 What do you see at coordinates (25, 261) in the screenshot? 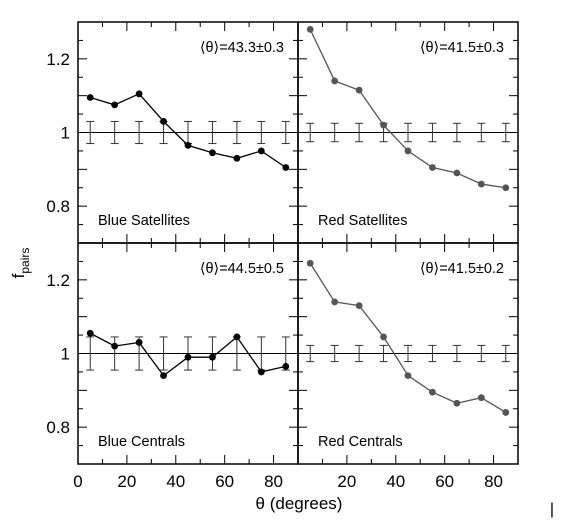
I see `y-axis-title-sub: pairs` at bounding box center [25, 261].